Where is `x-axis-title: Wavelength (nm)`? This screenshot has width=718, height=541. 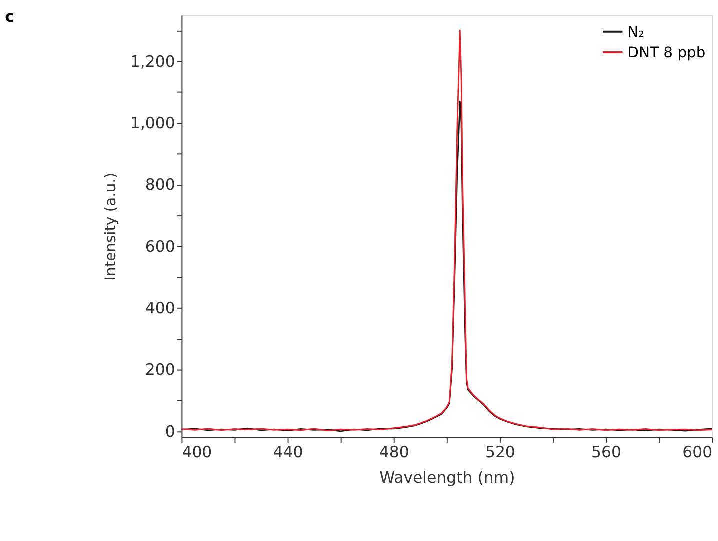
x-axis-title: Wavelength (nm) is located at coordinates (448, 478).